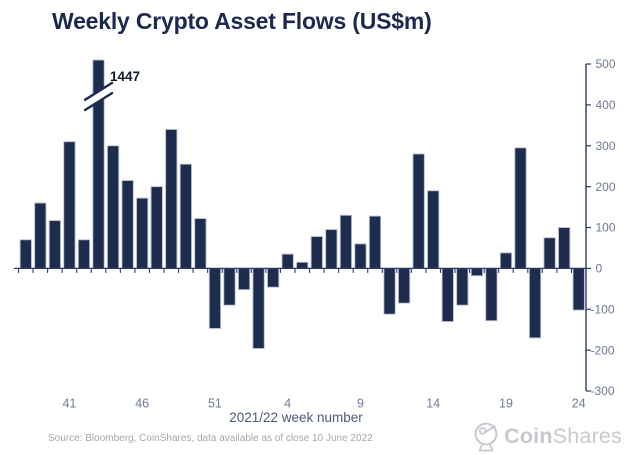  Describe the element at coordinates (506, 404) in the screenshot. I see `x-tick-label: 19` at that location.